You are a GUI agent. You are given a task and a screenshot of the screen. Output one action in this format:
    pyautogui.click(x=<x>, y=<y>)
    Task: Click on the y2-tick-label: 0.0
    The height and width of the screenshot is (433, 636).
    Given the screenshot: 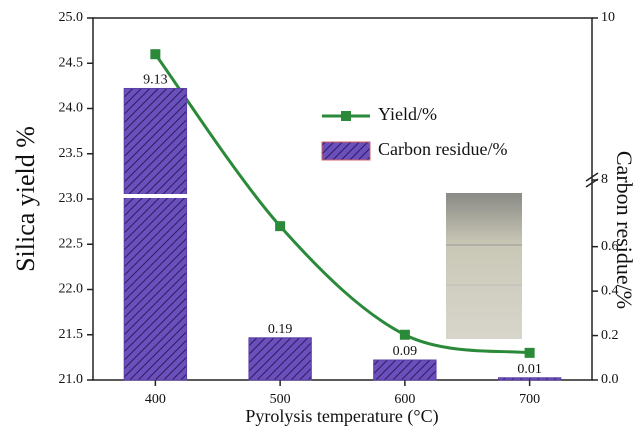 What is the action you would take?
    pyautogui.click(x=610, y=379)
    